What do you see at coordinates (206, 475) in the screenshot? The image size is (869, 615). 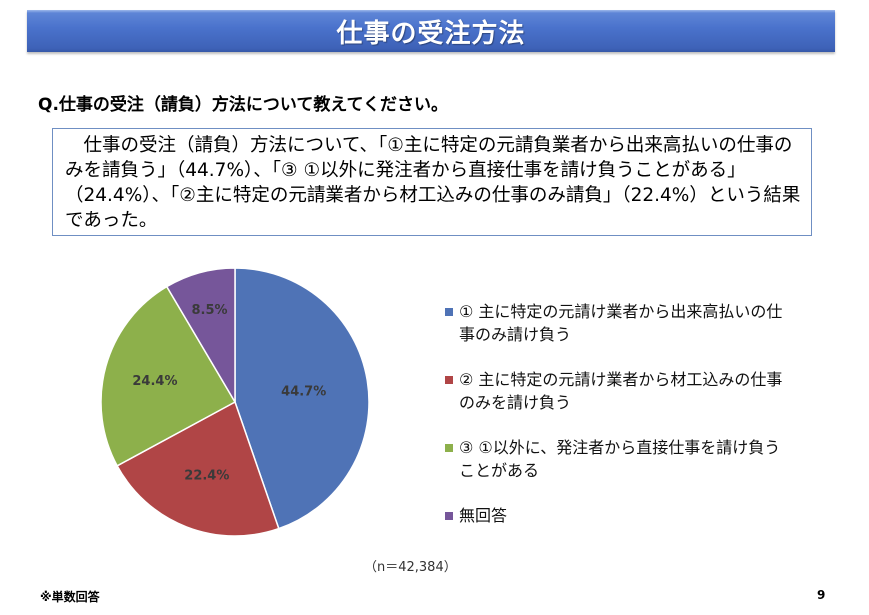 I see `pie-value-label: 22.4%` at bounding box center [206, 475].